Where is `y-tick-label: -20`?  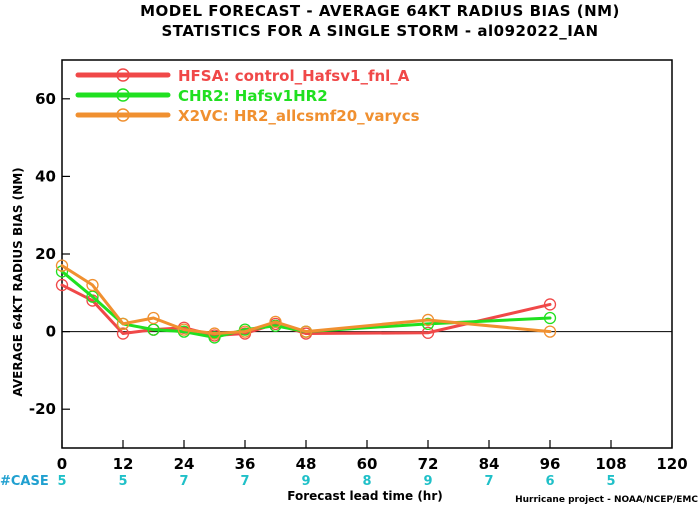
y-tick-label: -20 is located at coordinates (42, 409).